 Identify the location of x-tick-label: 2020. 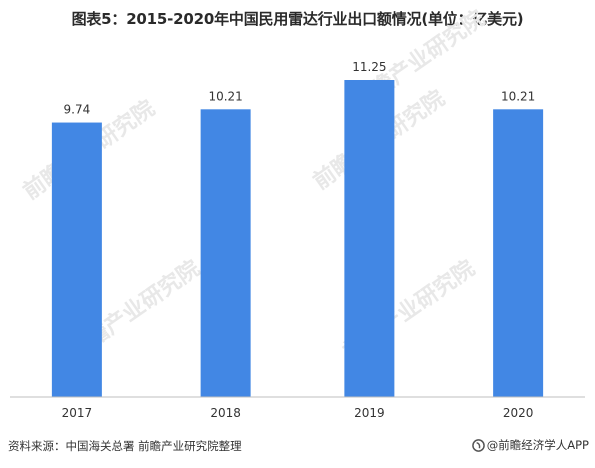
(518, 413).